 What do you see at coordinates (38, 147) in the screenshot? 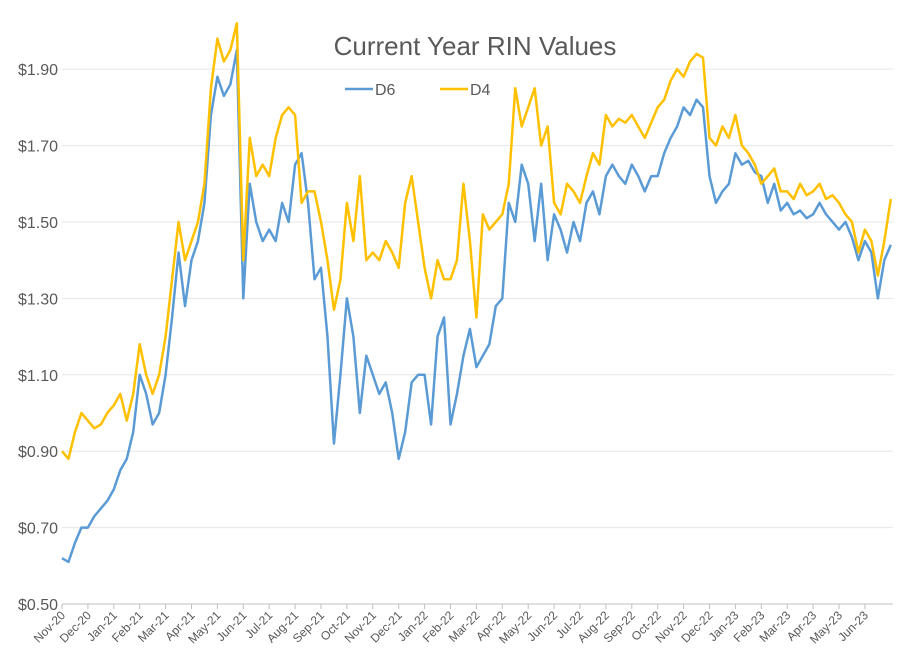
I see `y-tick-label: $1.70` at bounding box center [38, 147].